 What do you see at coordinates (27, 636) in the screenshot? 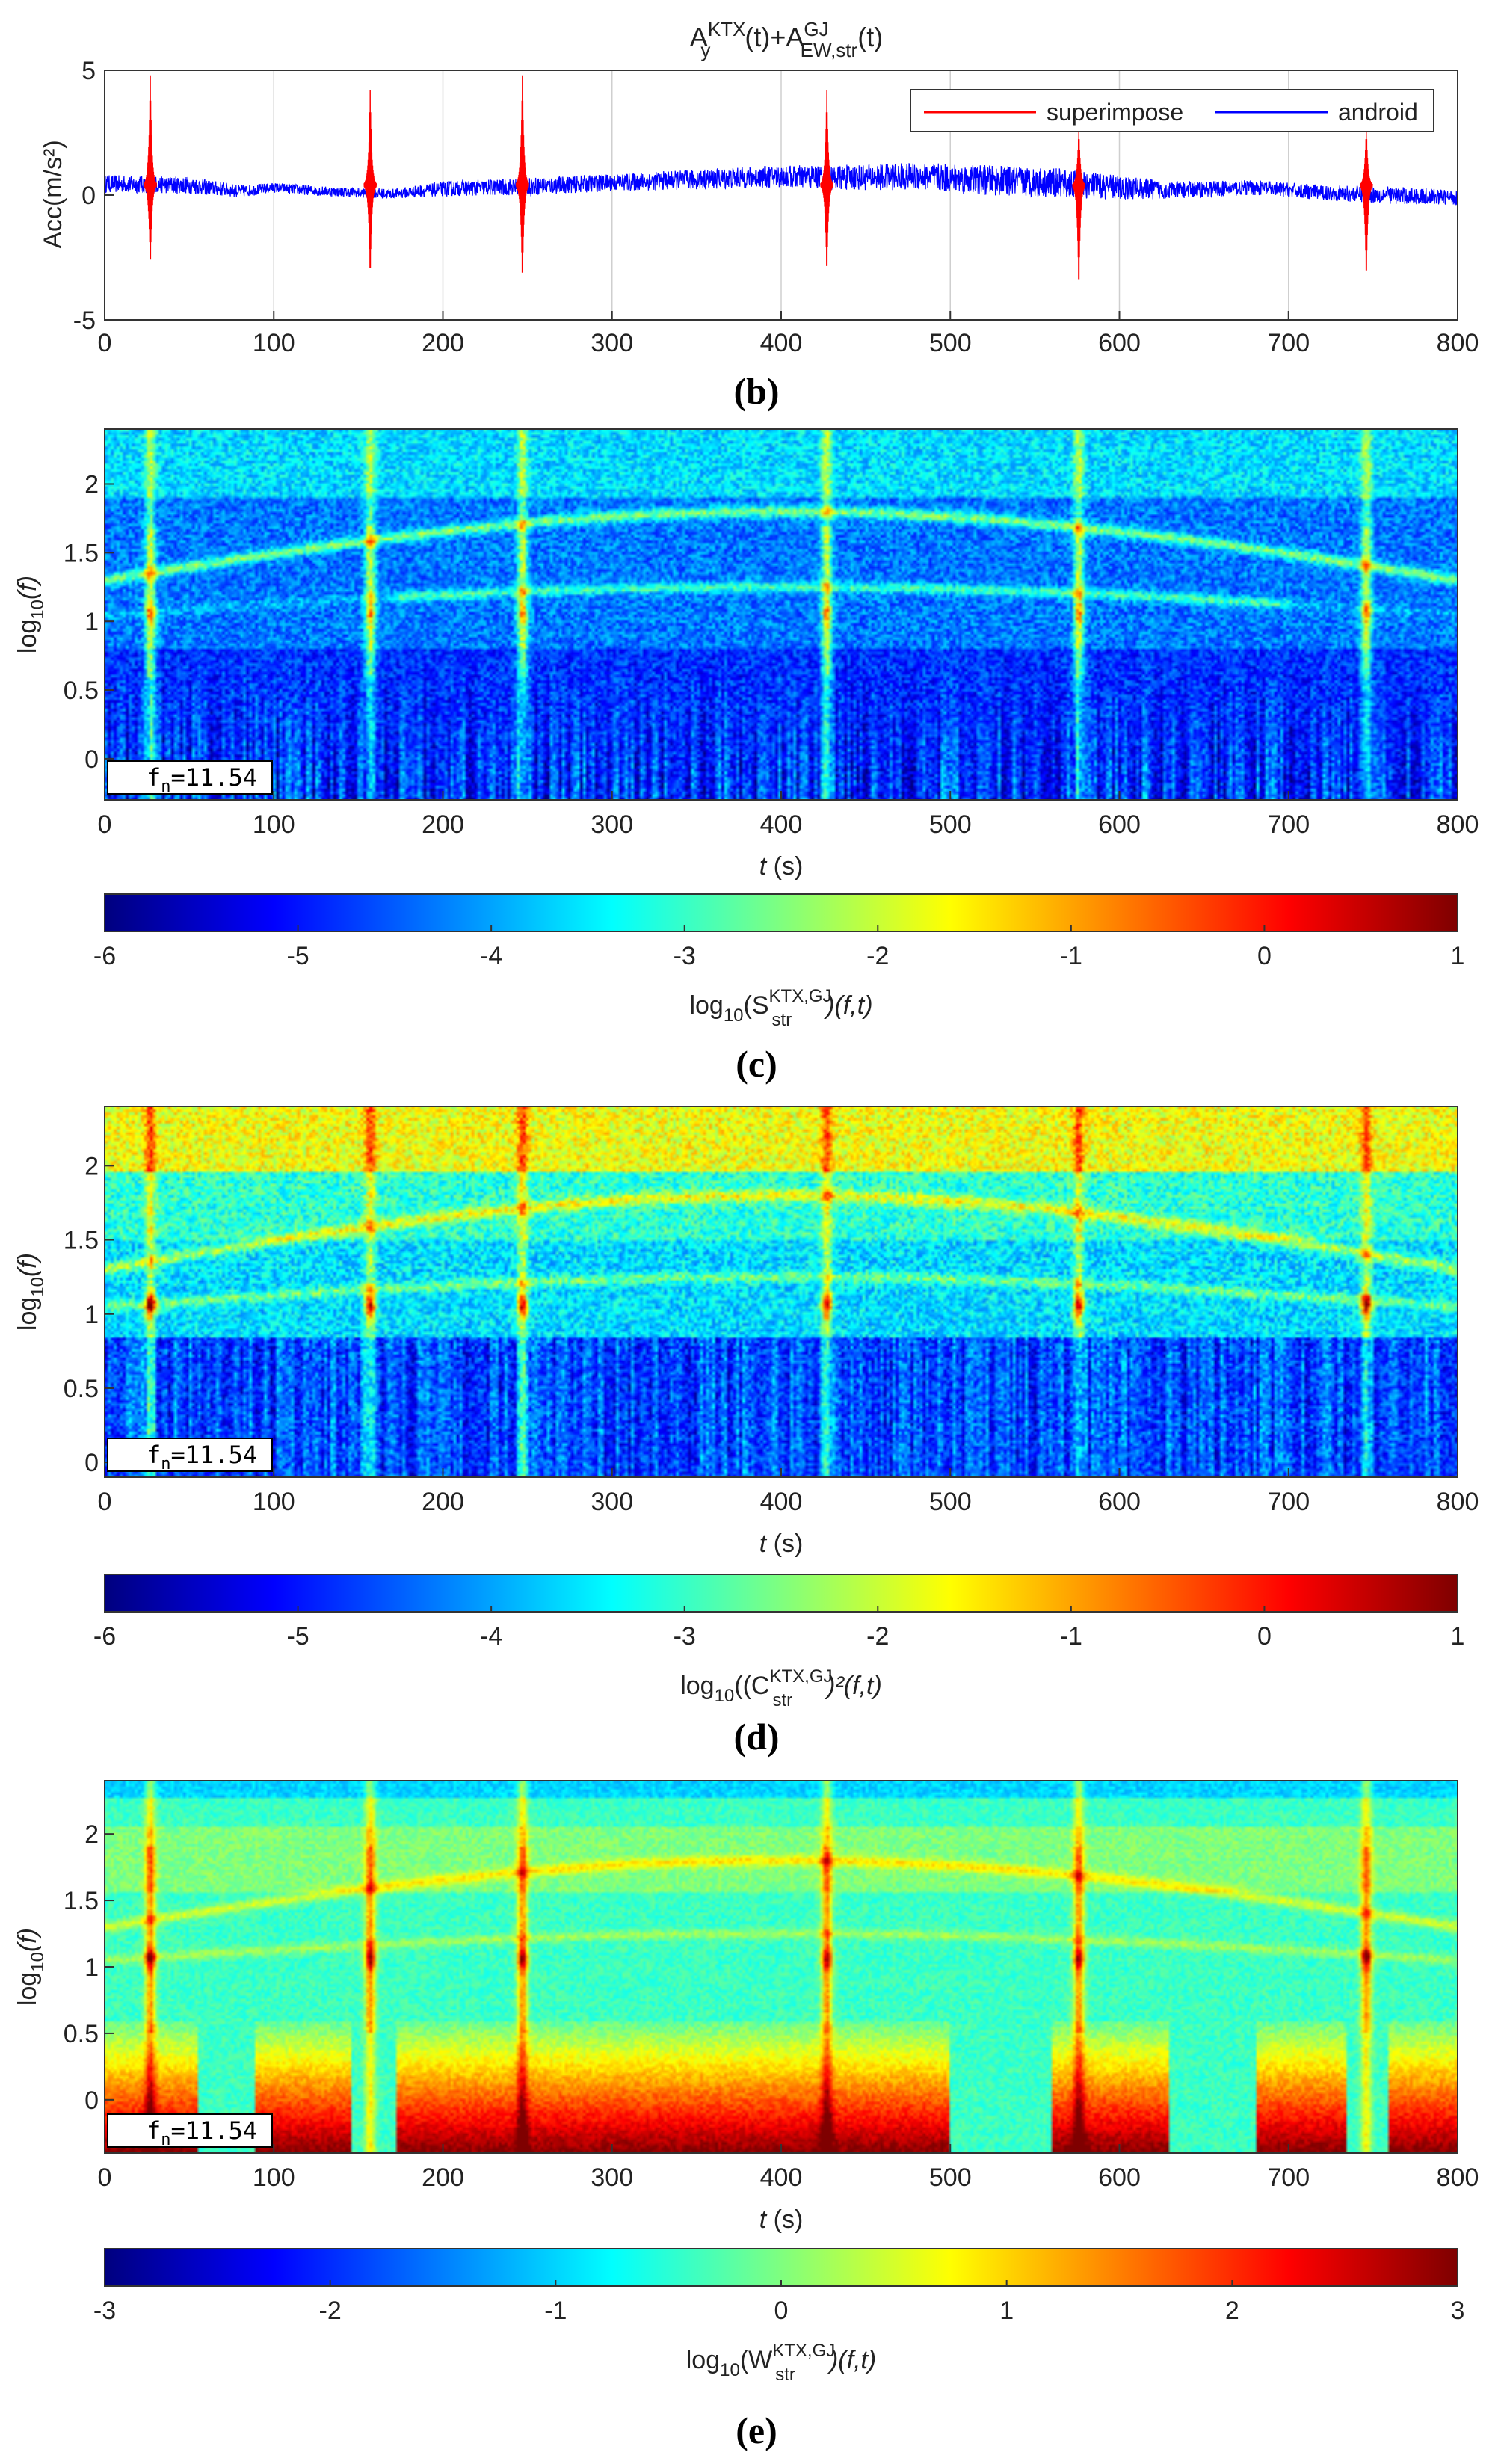
I see `y-label-part: log` at bounding box center [27, 636].